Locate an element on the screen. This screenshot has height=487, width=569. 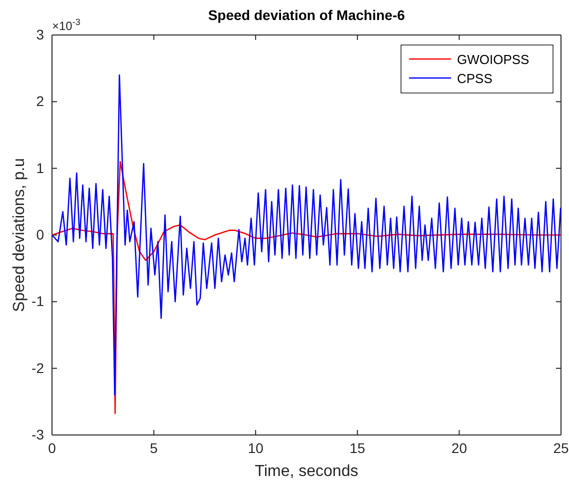
legend-label: GWOIOPSS is located at coordinates (493, 59).